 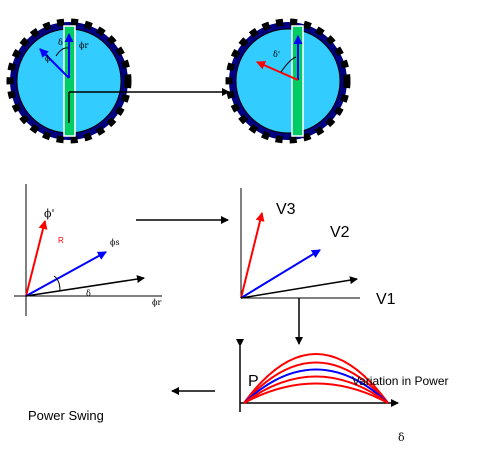 What do you see at coordinates (62, 52) in the screenshot?
I see `rotor-left-angle-arc` at bounding box center [62, 52].